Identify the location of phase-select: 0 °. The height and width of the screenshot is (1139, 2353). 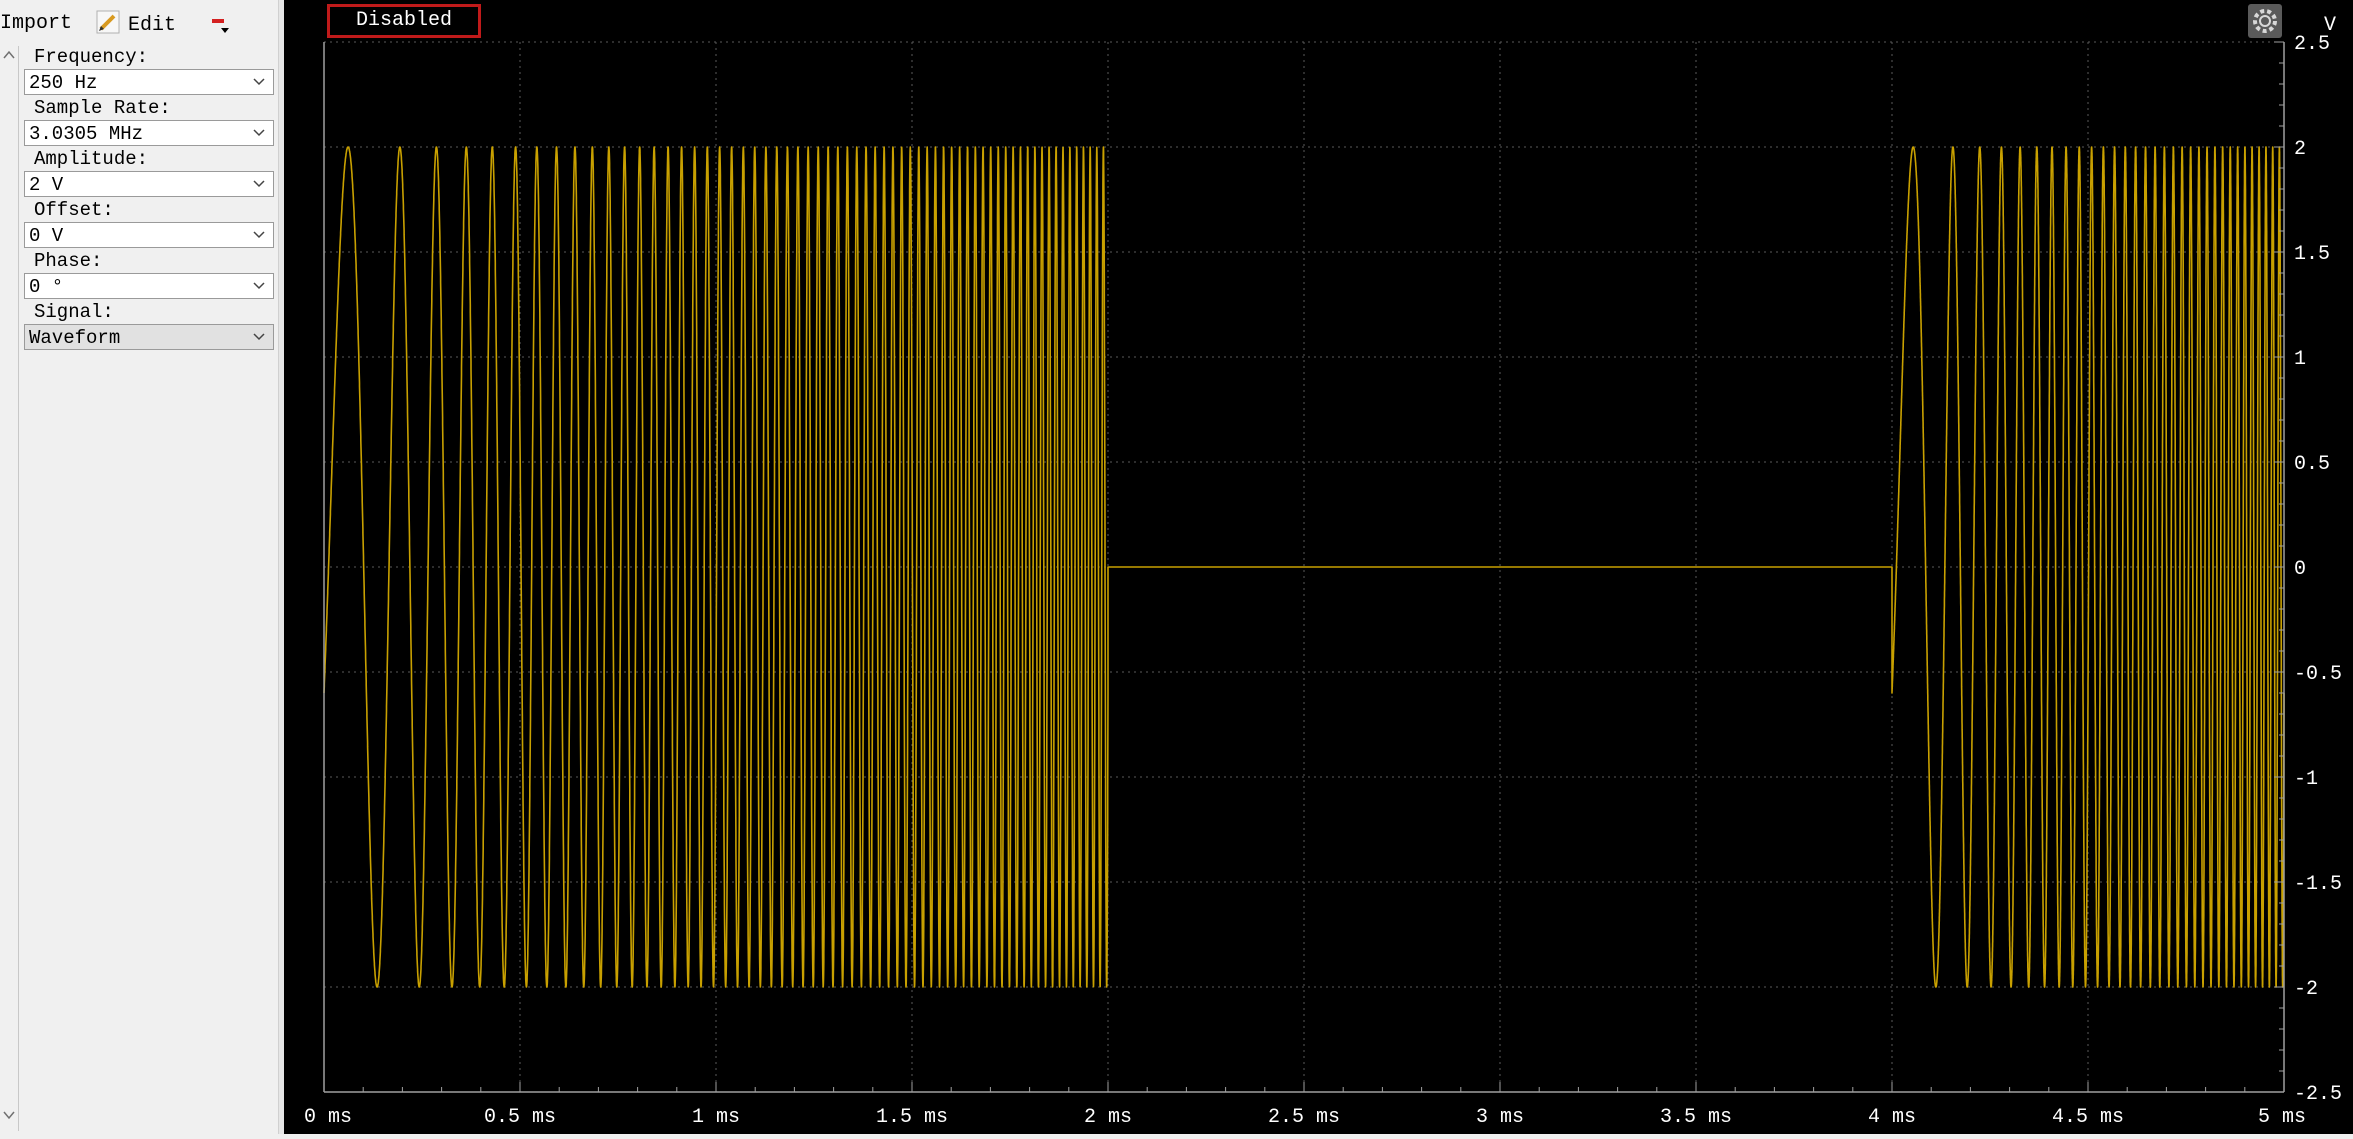
(149, 286).